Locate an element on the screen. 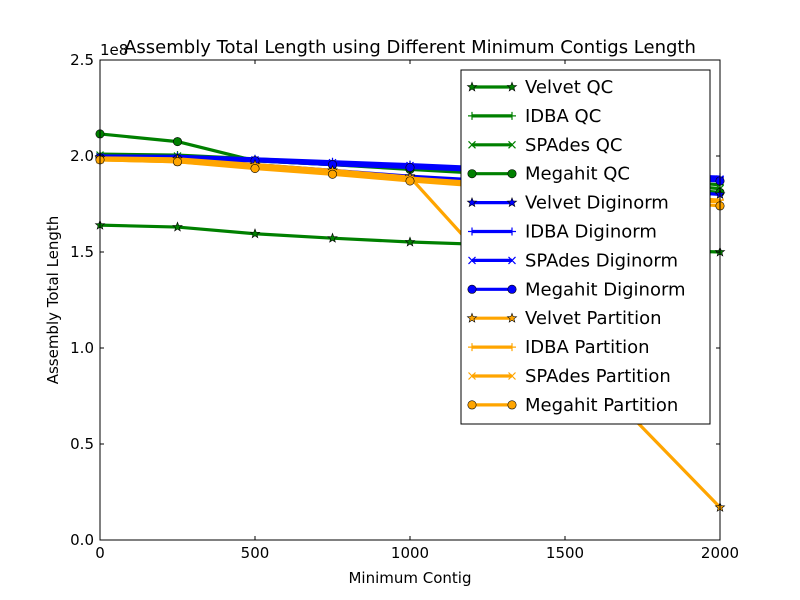 The image size is (800, 600). x-tick-label: 1500 is located at coordinates (565, 553).